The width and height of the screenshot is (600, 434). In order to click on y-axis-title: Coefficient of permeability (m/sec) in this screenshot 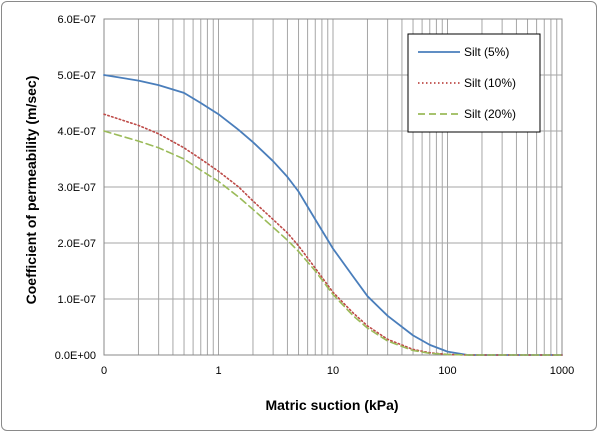, I will do `click(31, 190)`.